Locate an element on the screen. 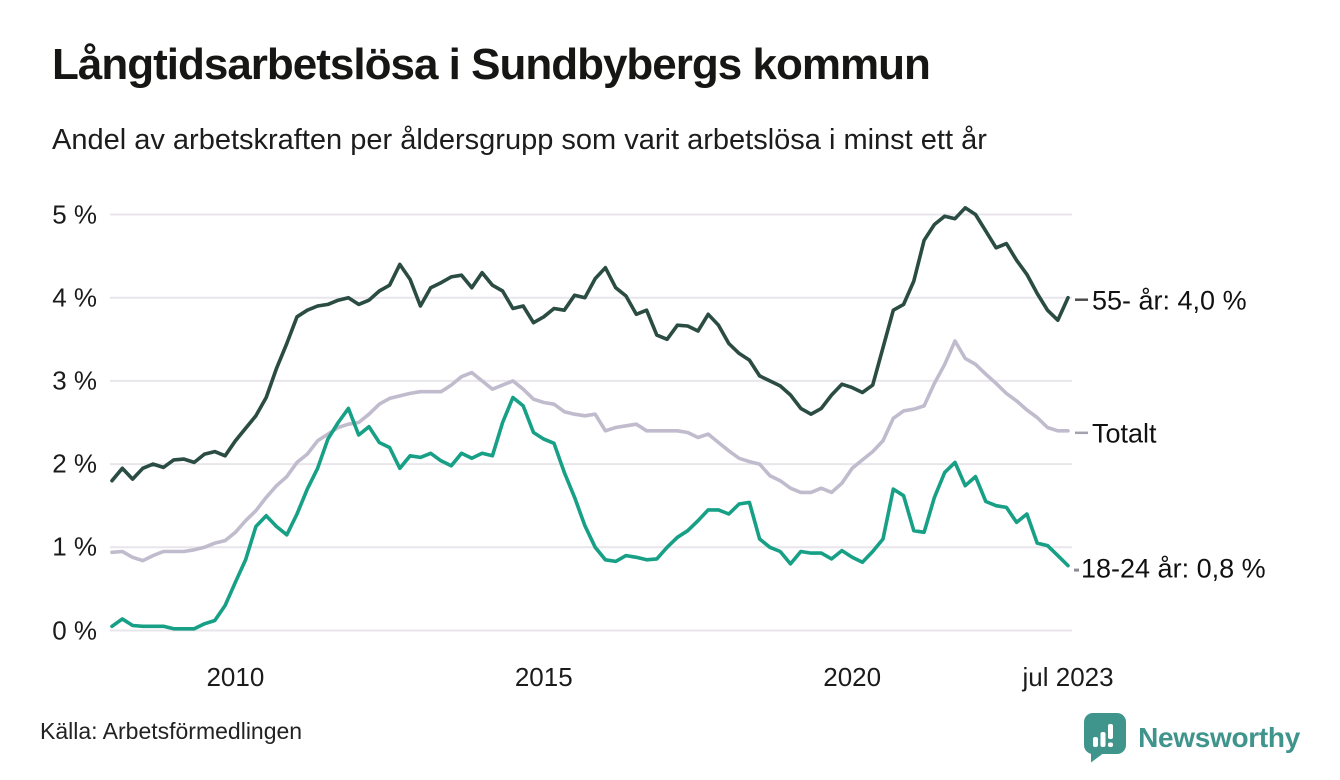 The width and height of the screenshot is (1340, 780). y-tick-label: 0 % is located at coordinates (74, 630).